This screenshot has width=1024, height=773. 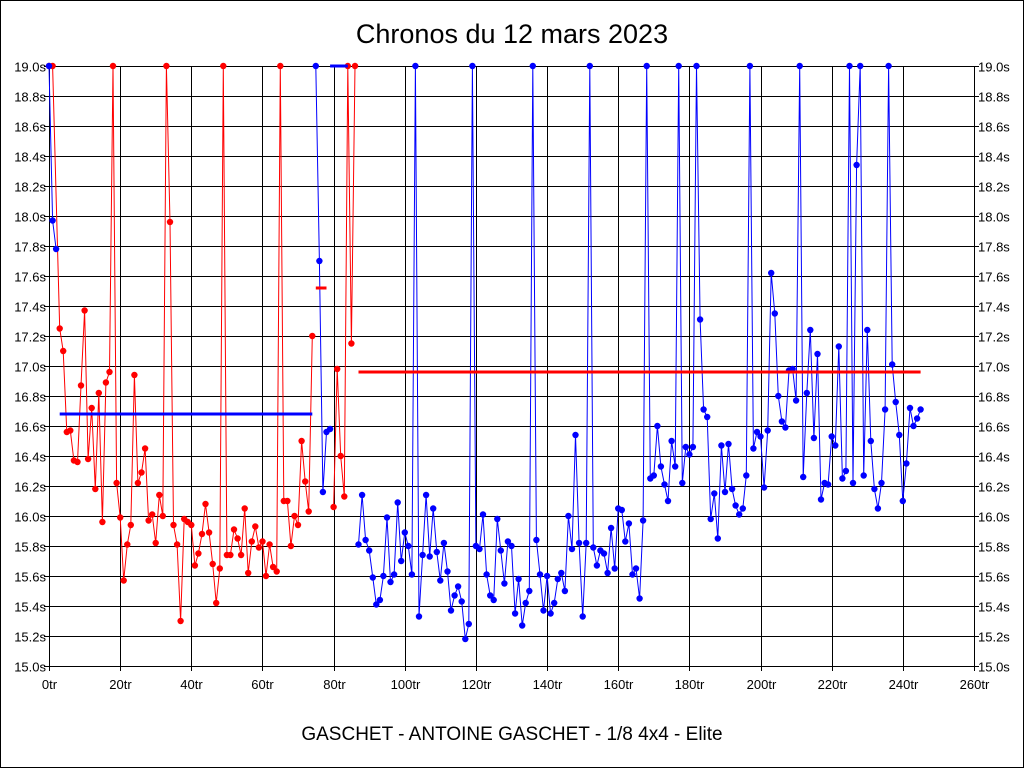 I want to click on x-tick-label: 80tr, so click(x=334, y=684).